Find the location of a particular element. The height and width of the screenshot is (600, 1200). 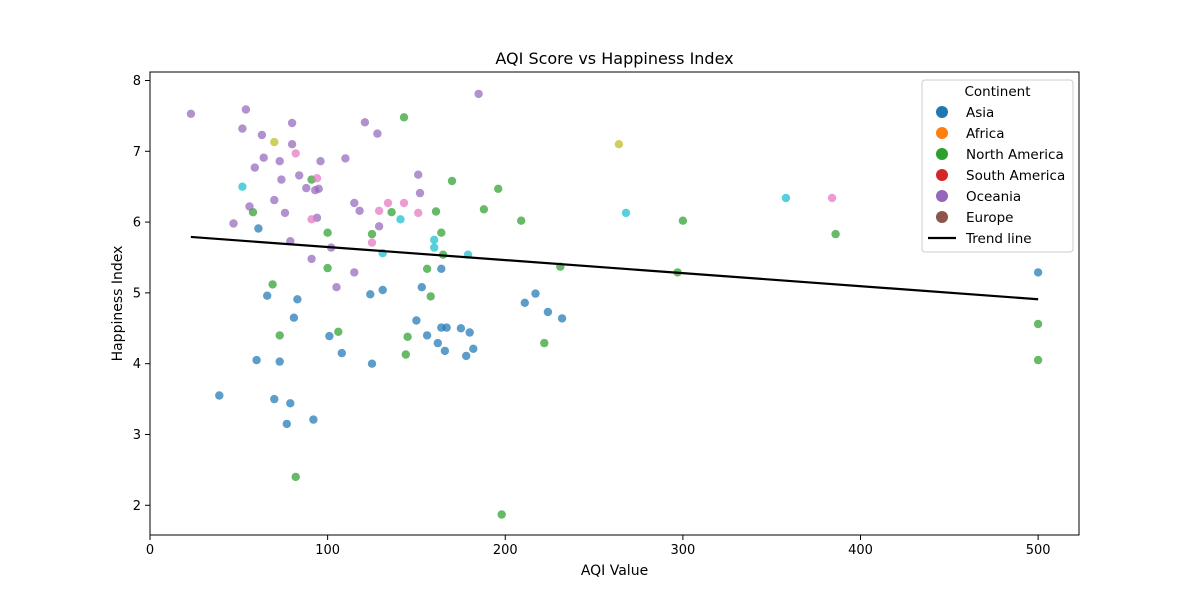

legend-label: South America is located at coordinates (1015, 176).